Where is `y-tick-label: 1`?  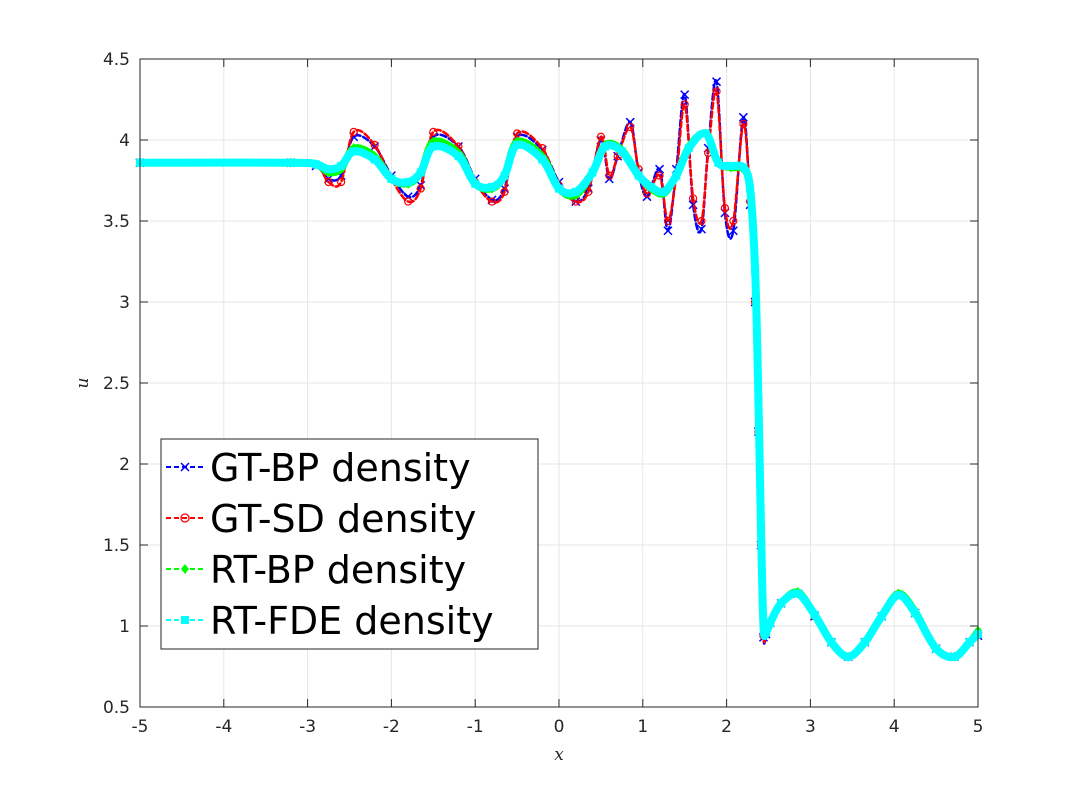
y-tick-label: 1 is located at coordinates (124, 627).